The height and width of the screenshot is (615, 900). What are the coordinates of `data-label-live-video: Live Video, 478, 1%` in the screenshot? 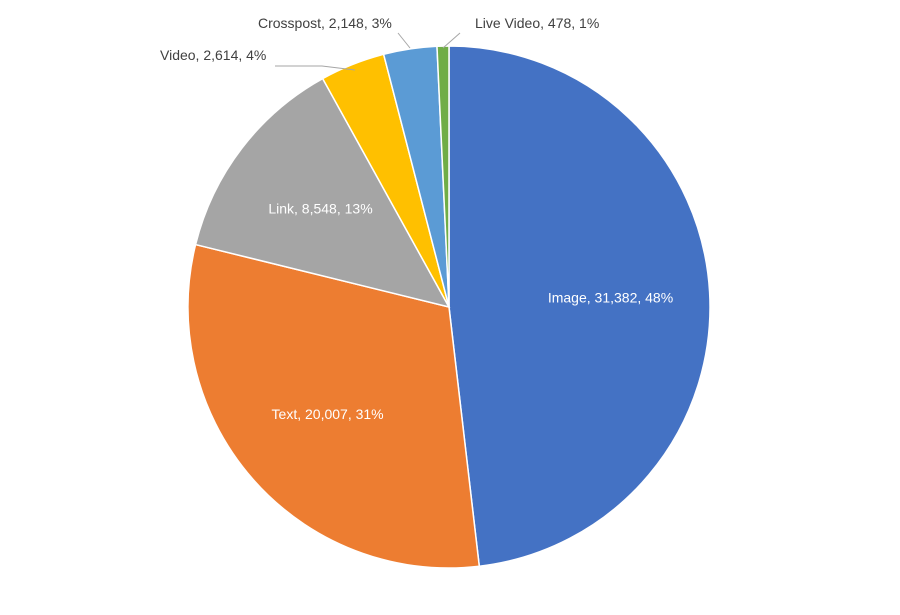 It's located at (537, 23).